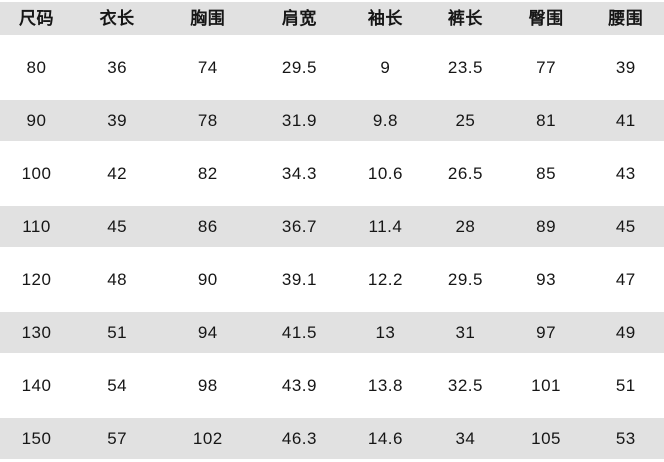  I want to click on cell-sleeve-length: 13.8, so click(385, 385).